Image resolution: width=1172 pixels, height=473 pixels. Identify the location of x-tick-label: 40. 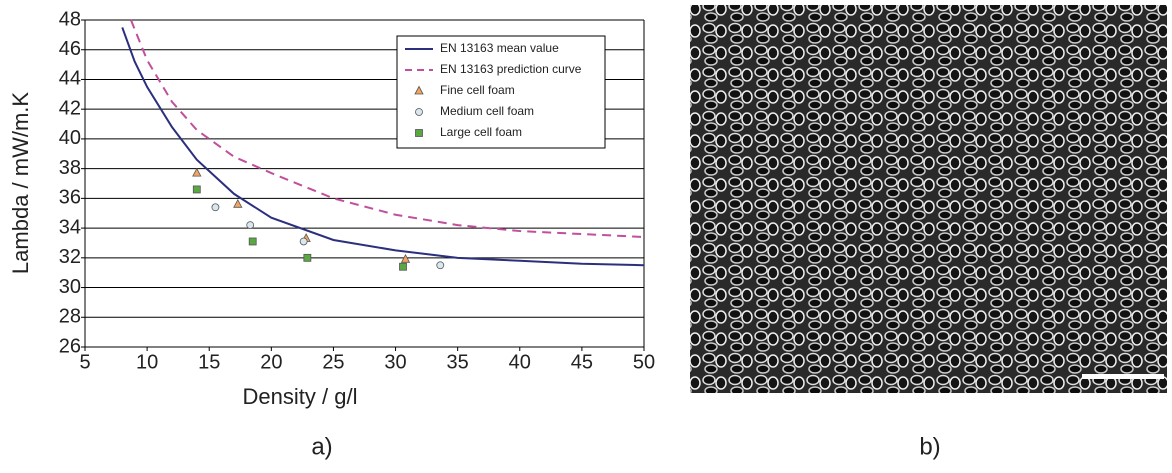
(520, 362).